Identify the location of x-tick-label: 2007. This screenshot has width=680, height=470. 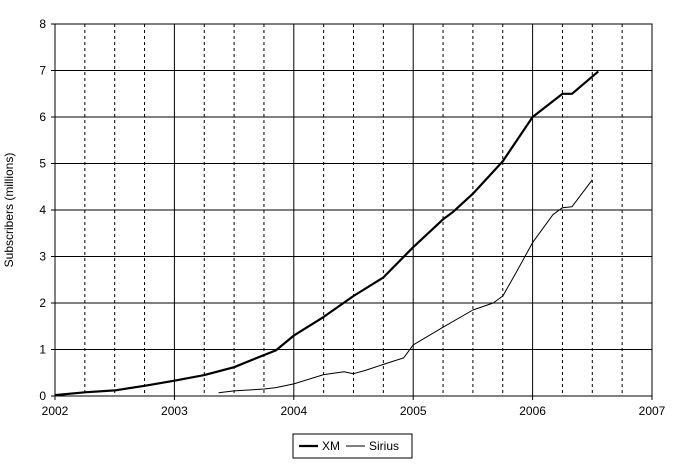
(652, 411).